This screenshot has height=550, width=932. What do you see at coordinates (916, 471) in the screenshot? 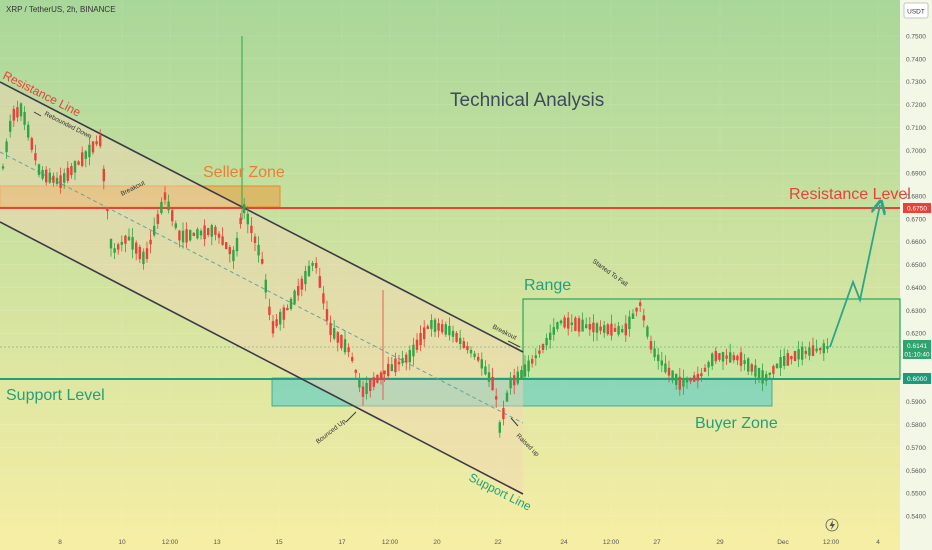
I see `y-tick-label: 0.5600` at bounding box center [916, 471].